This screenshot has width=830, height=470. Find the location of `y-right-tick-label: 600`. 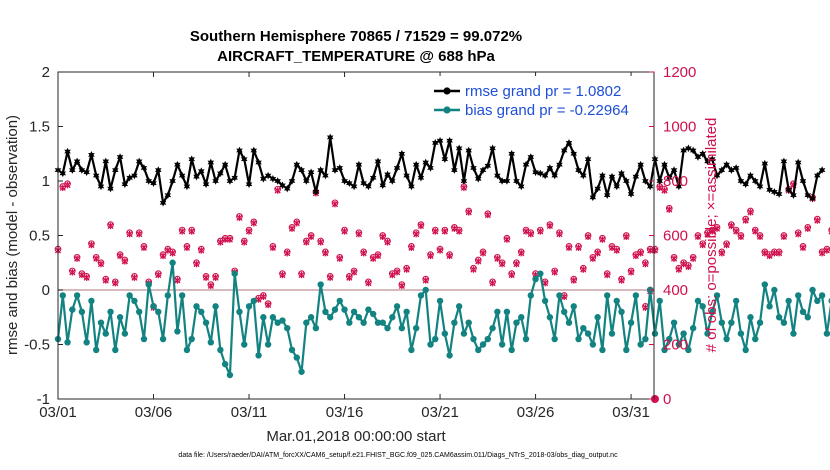

y-right-tick-label: 600 is located at coordinates (675, 236).